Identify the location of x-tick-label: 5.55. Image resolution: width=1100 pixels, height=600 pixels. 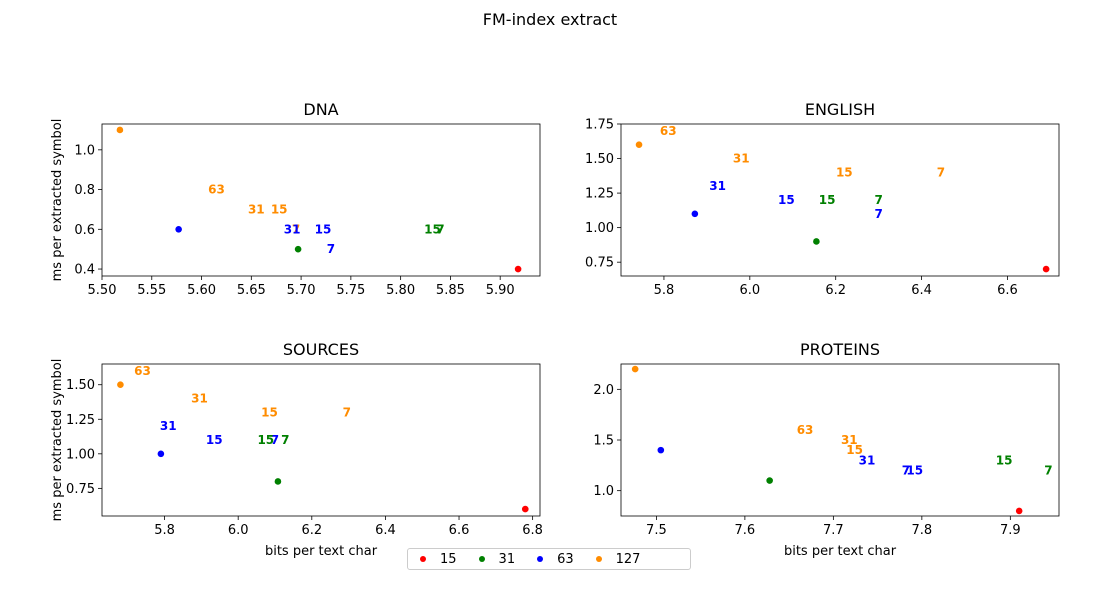
(151, 290).